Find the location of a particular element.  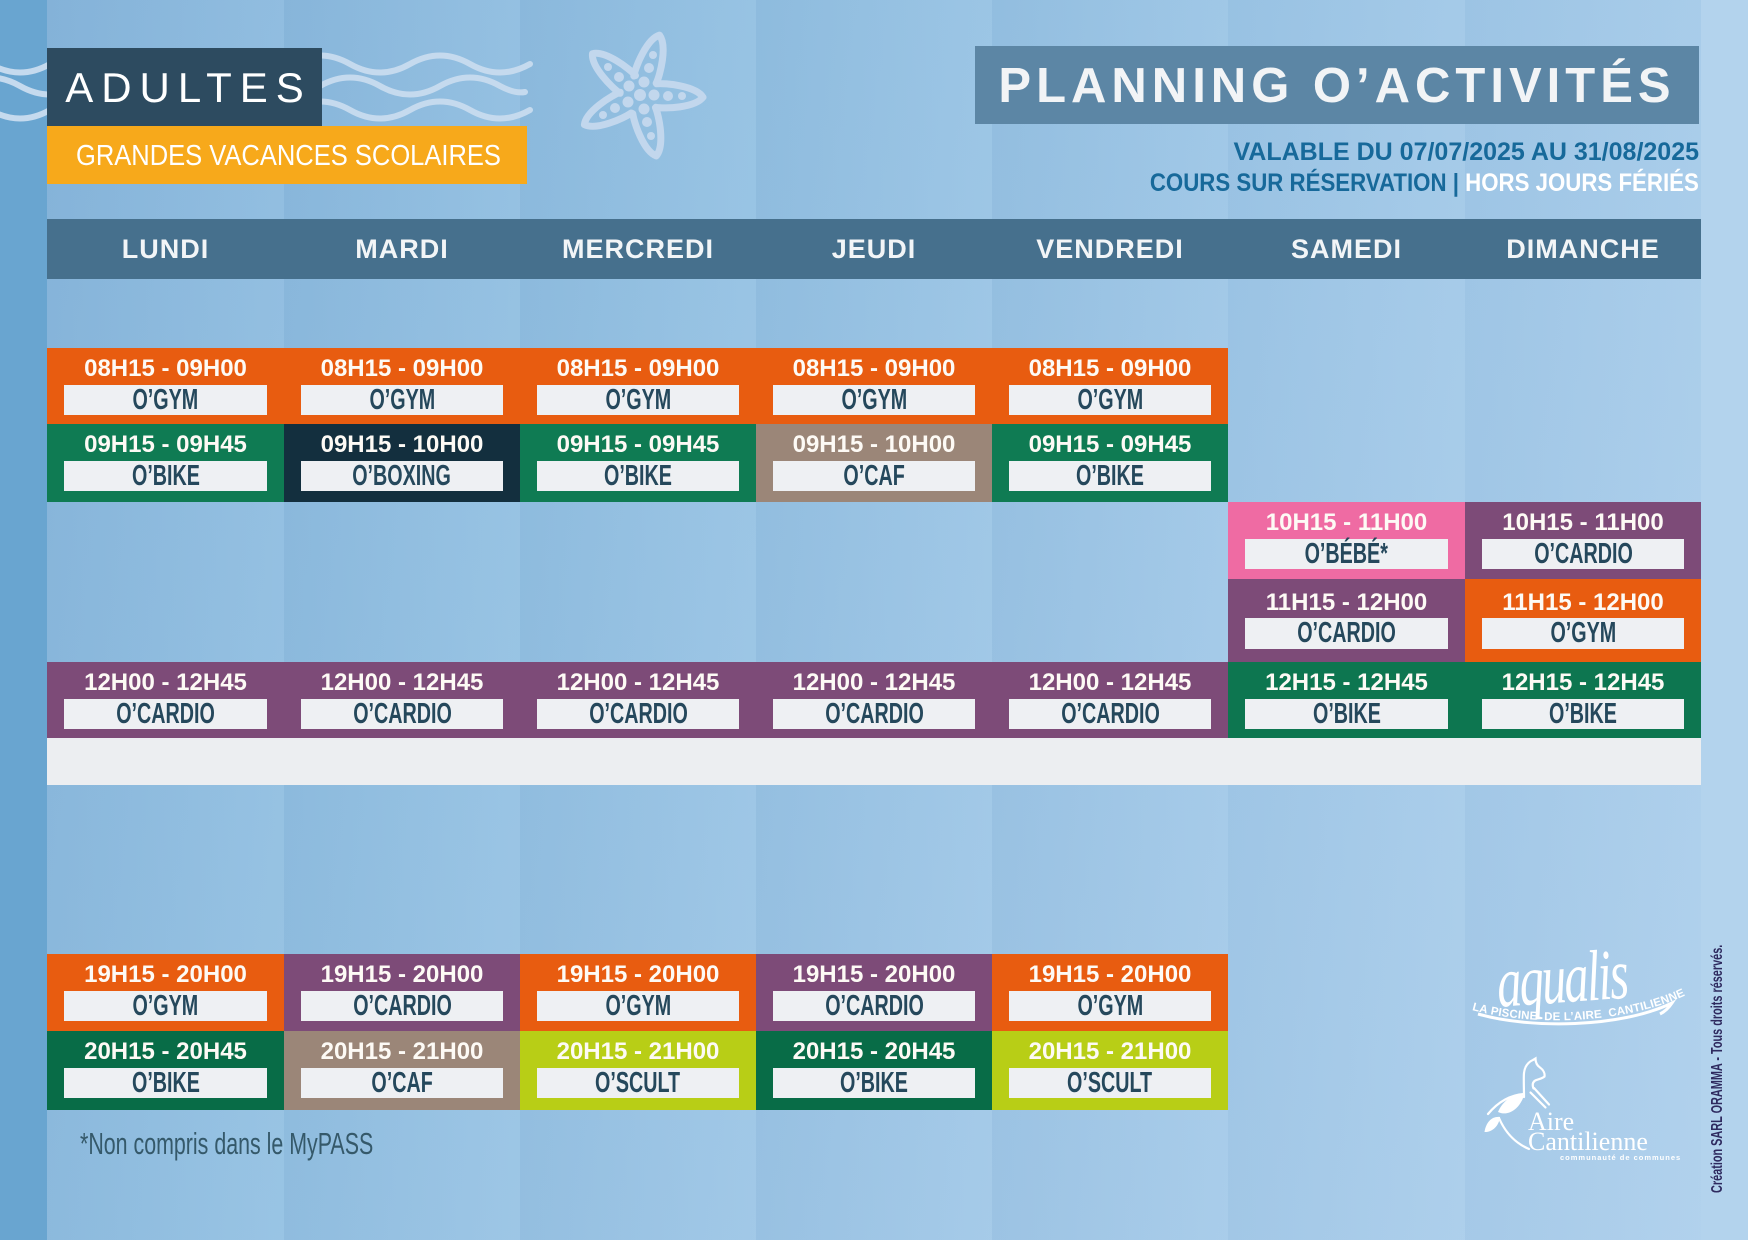

svg-text: aqualis is located at coordinates (1562, 979).